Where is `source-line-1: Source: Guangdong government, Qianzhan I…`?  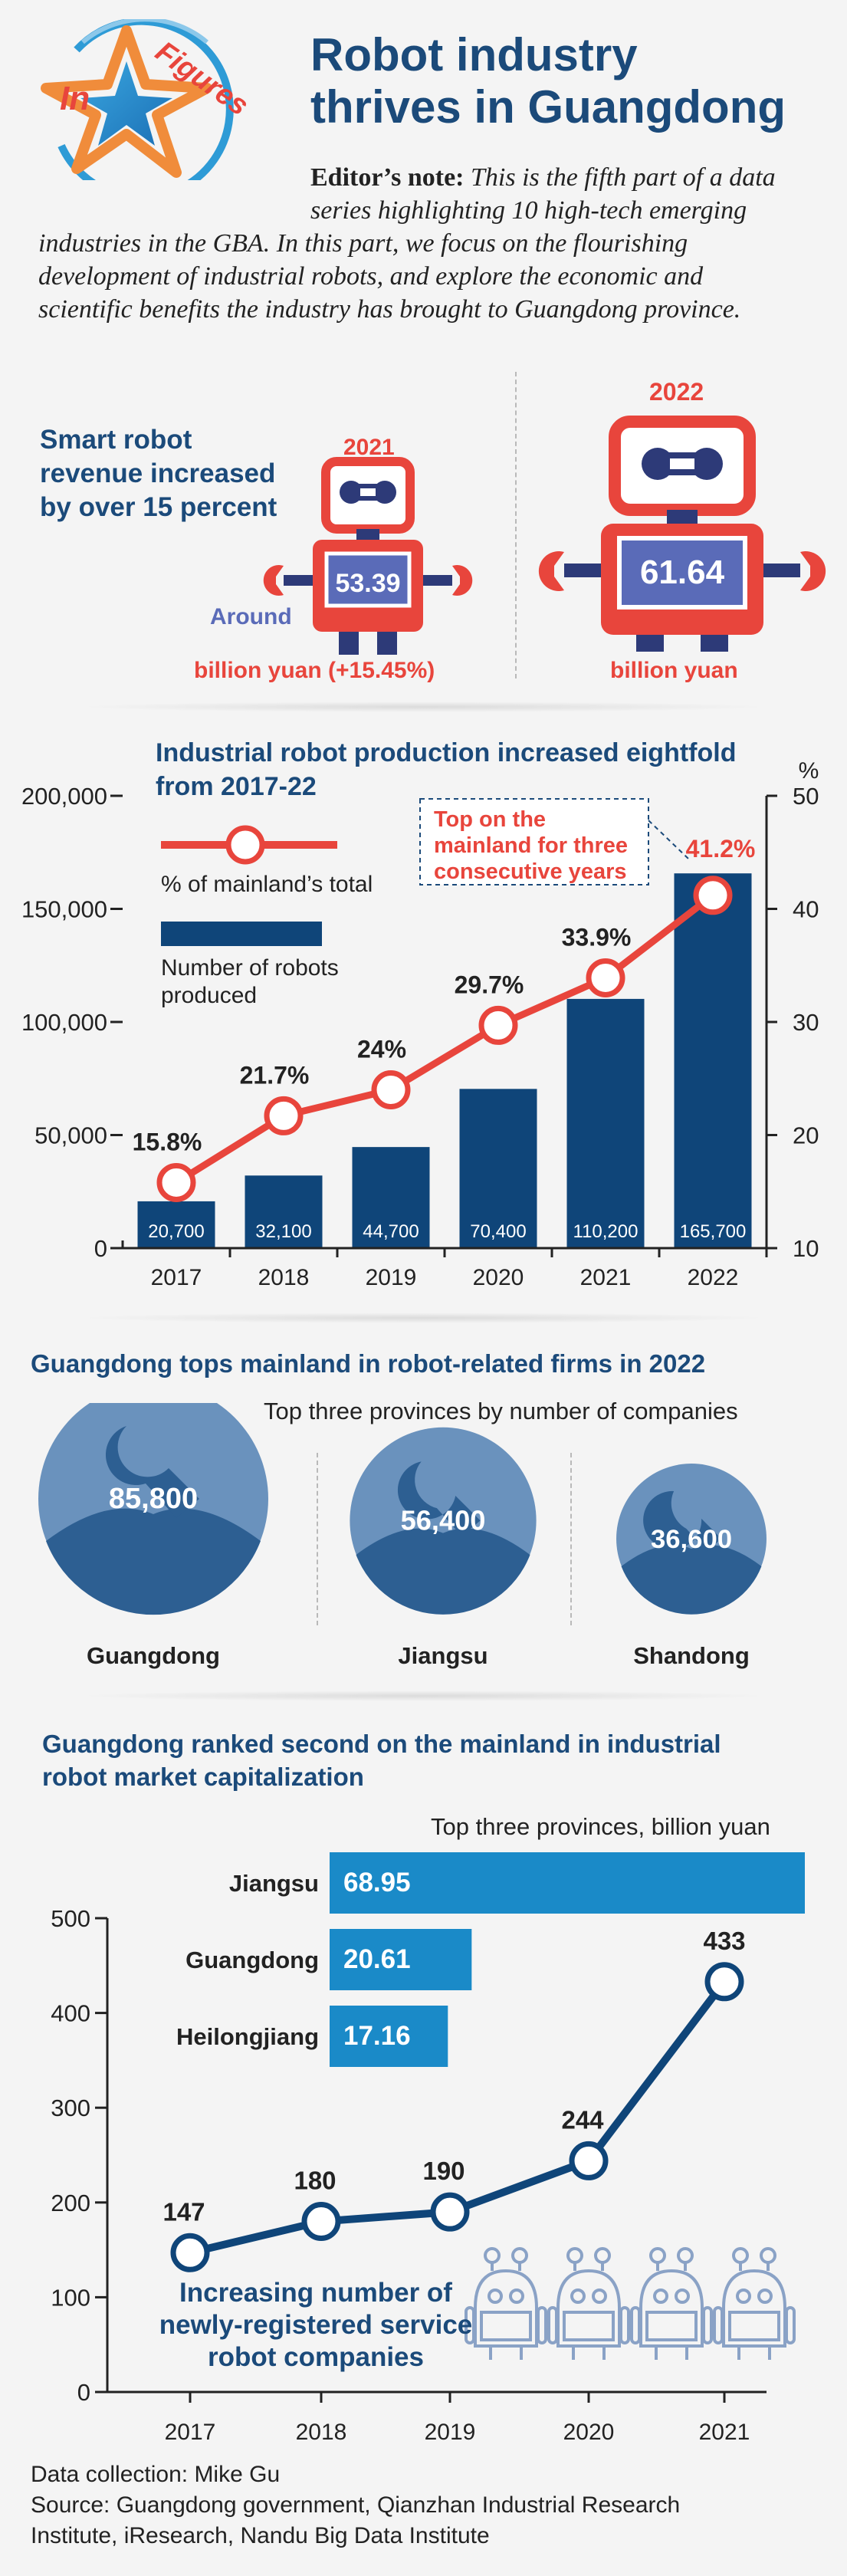
source-line-1: Source: Guangdong government, Qianzhan I… is located at coordinates (356, 2505).